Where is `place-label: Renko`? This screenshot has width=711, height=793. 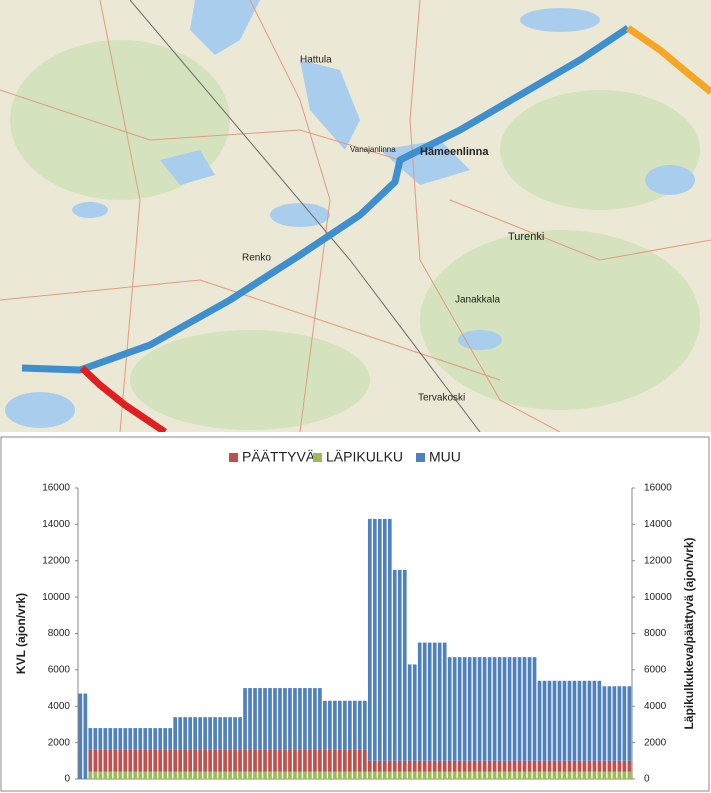 place-label: Renko is located at coordinates (256, 258).